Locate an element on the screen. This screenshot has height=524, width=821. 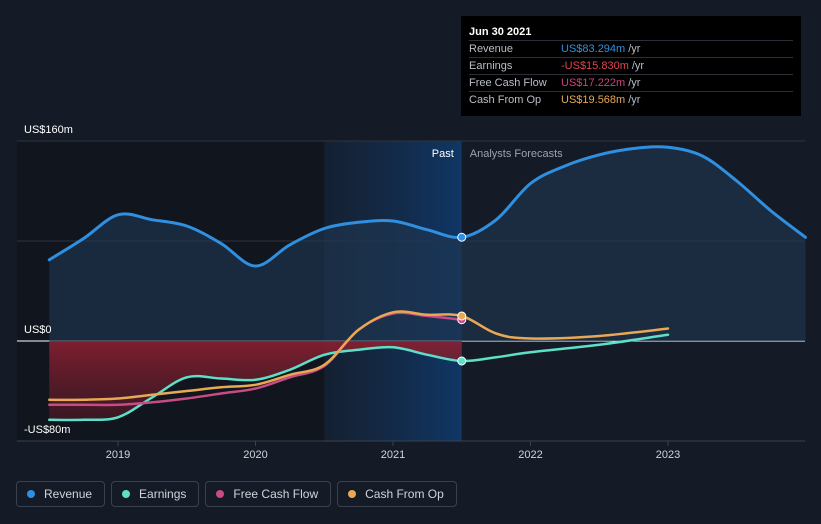
earnings-marker is located at coordinates (462, 361).